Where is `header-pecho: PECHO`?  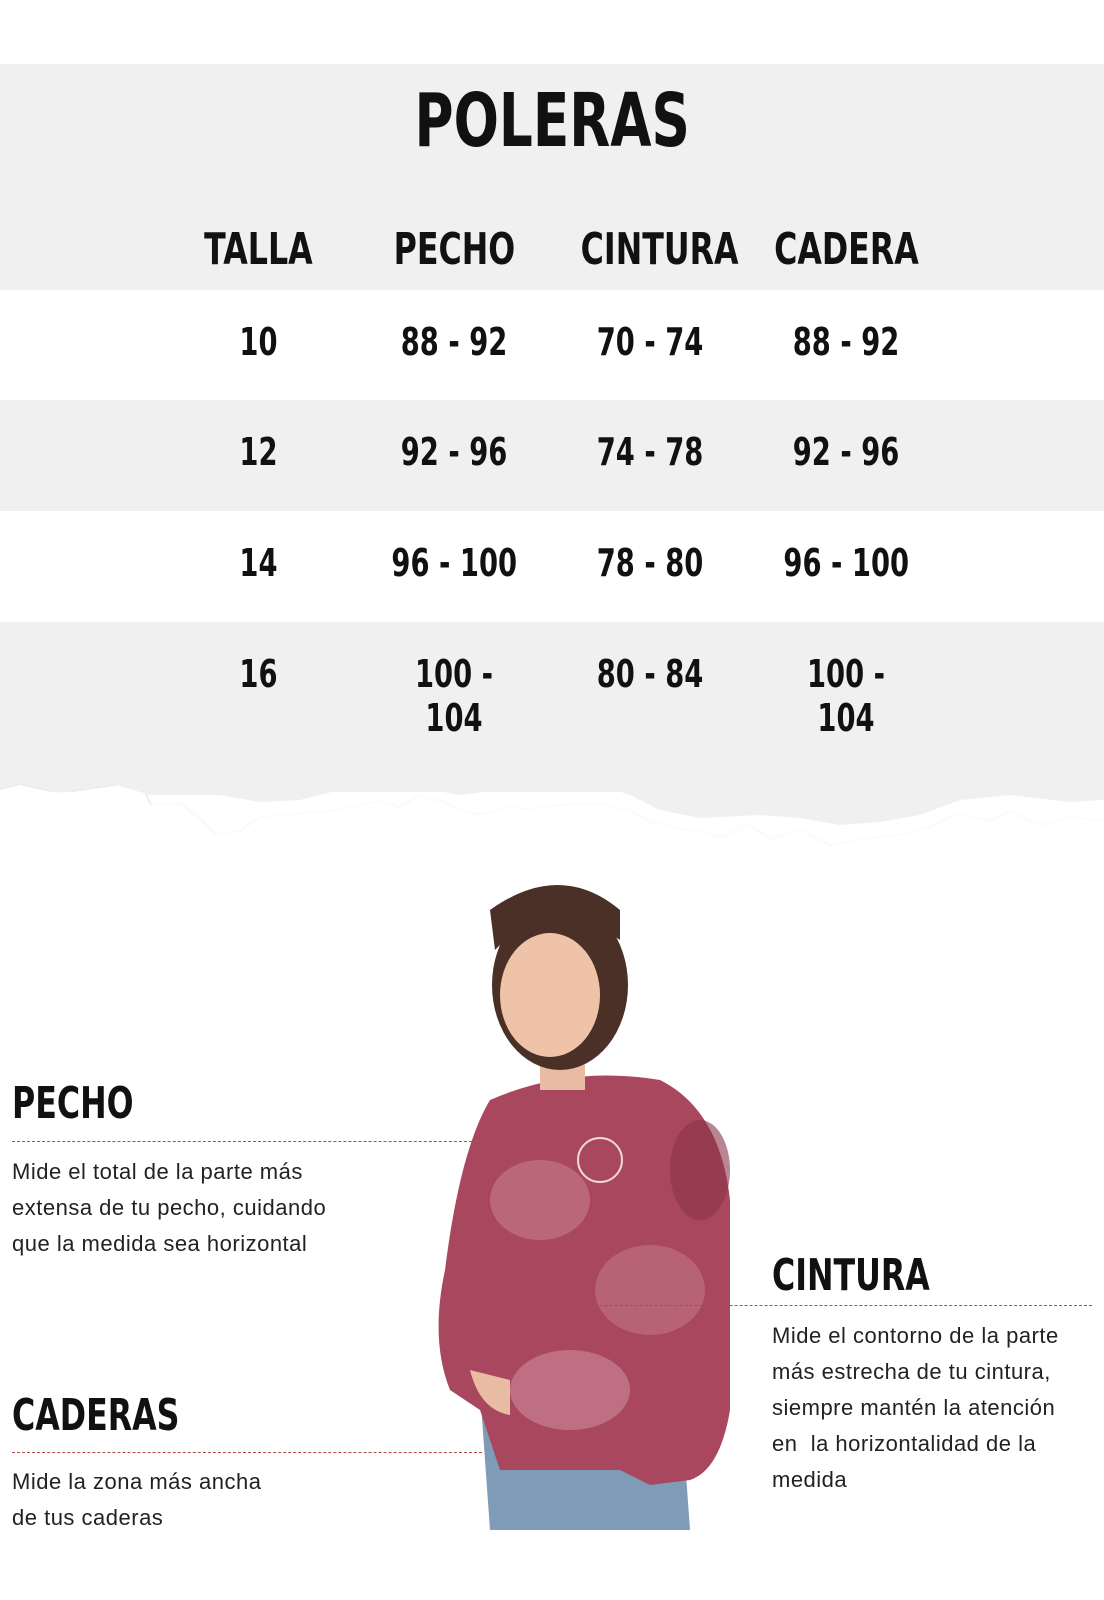 header-pecho: PECHO is located at coordinates (454, 249).